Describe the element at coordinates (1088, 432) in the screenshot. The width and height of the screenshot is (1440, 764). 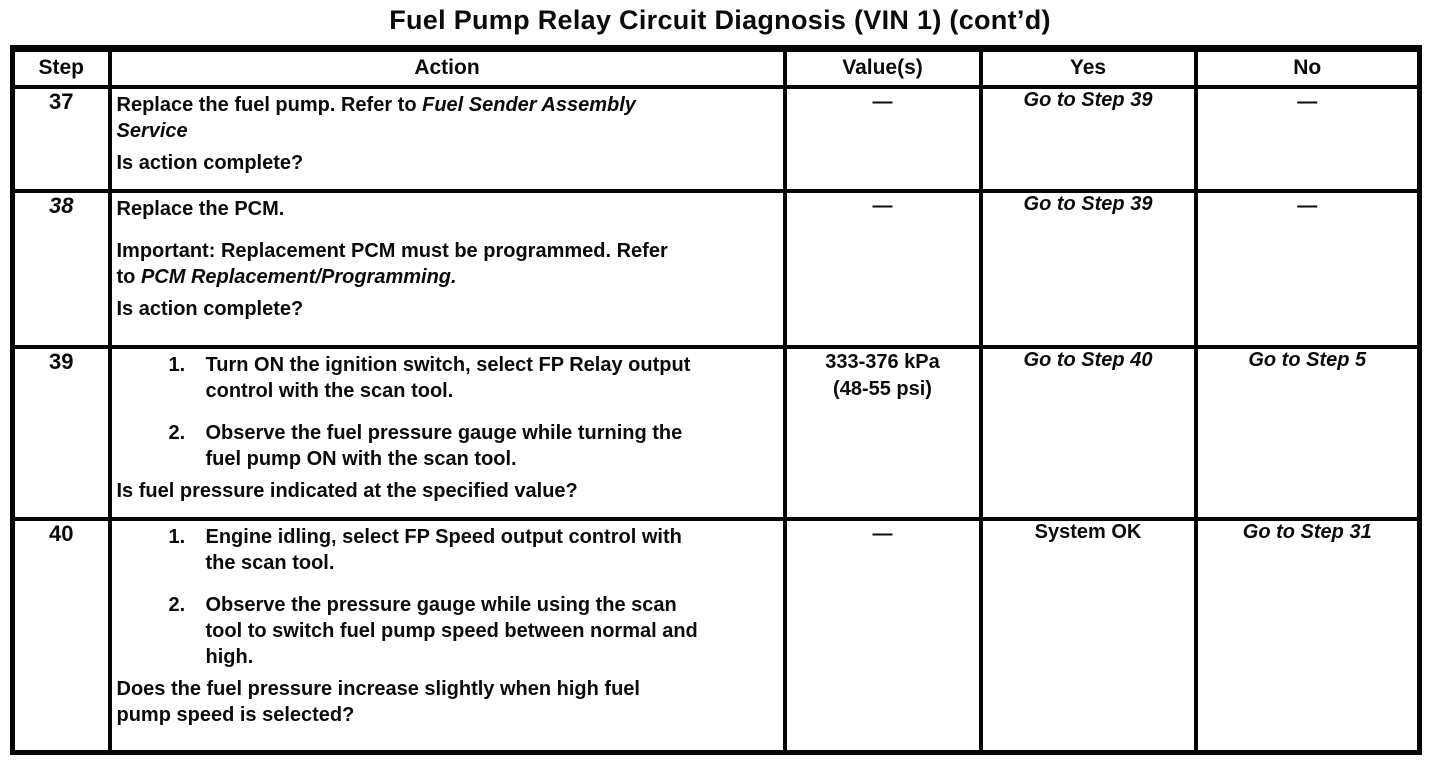
I see `yes-cell: Go to Step 40` at that location.